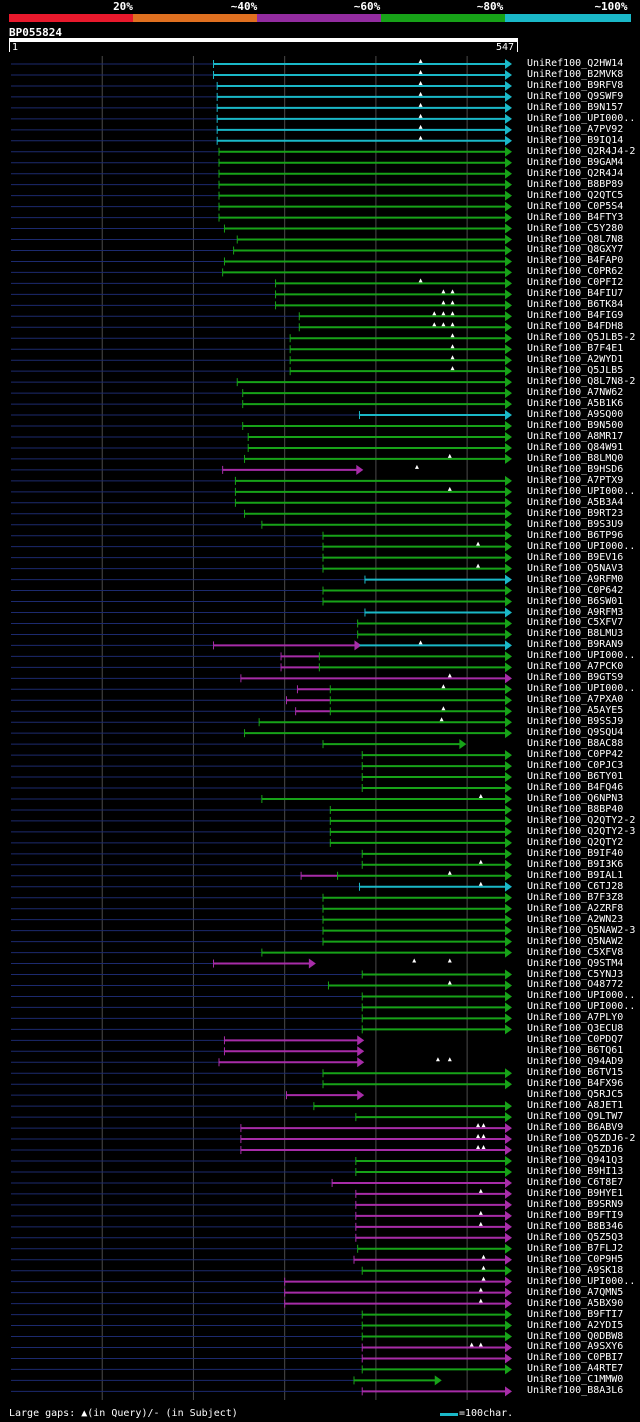 The image size is (640, 1422). What do you see at coordinates (575, 502) in the screenshot?
I see `hit-label: UniRef100_A5B3A4` at bounding box center [575, 502].